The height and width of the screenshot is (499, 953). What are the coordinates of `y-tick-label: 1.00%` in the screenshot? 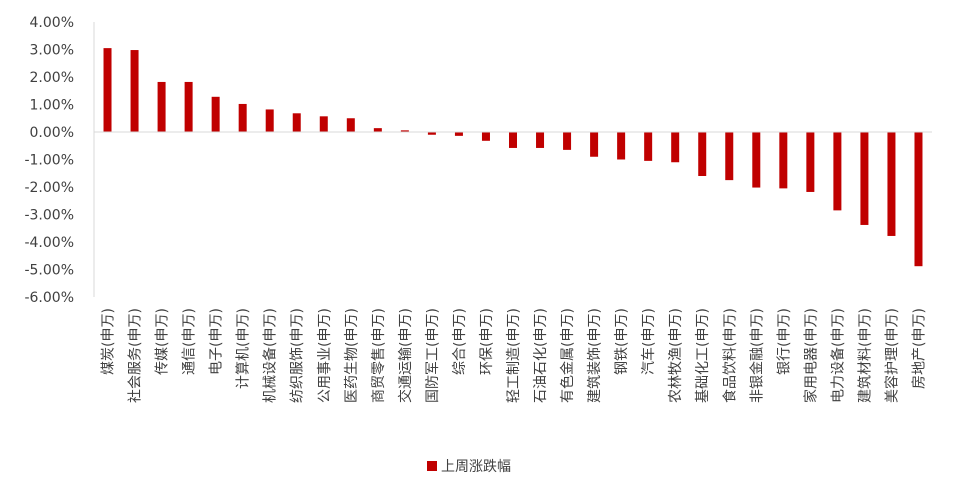 It's located at (52, 106).